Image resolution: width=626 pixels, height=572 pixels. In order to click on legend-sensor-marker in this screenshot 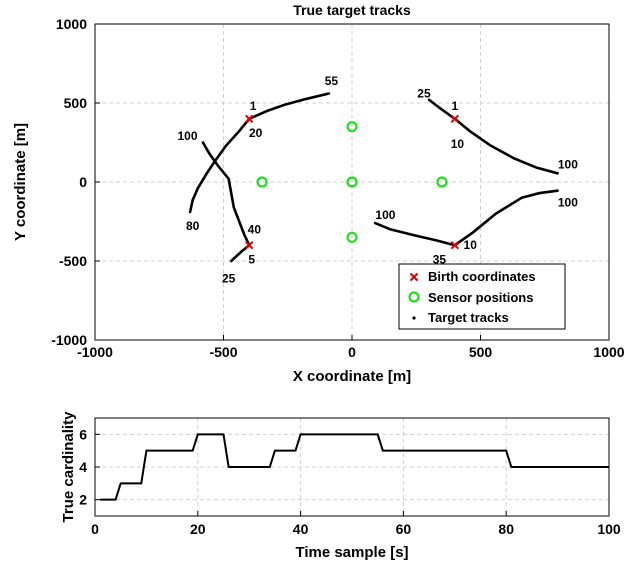, I will do `click(414, 297)`.